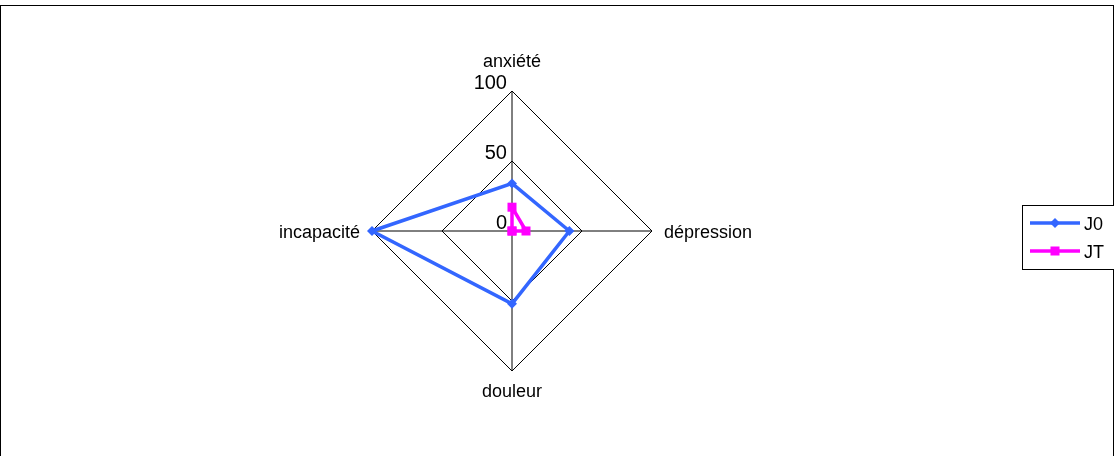 This screenshot has width=1114, height=456. I want to click on legend-label: J0, so click(1094, 224).